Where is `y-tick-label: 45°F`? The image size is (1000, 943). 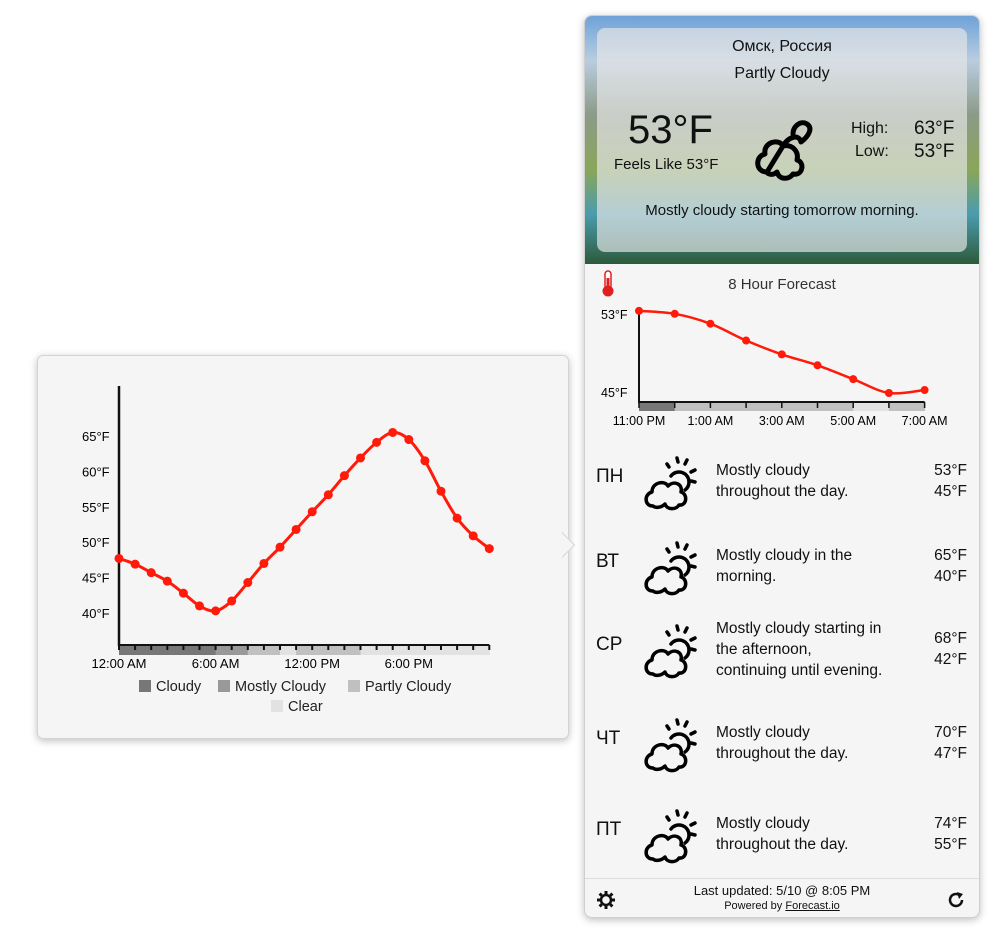 y-tick-label: 45°F is located at coordinates (96, 578).